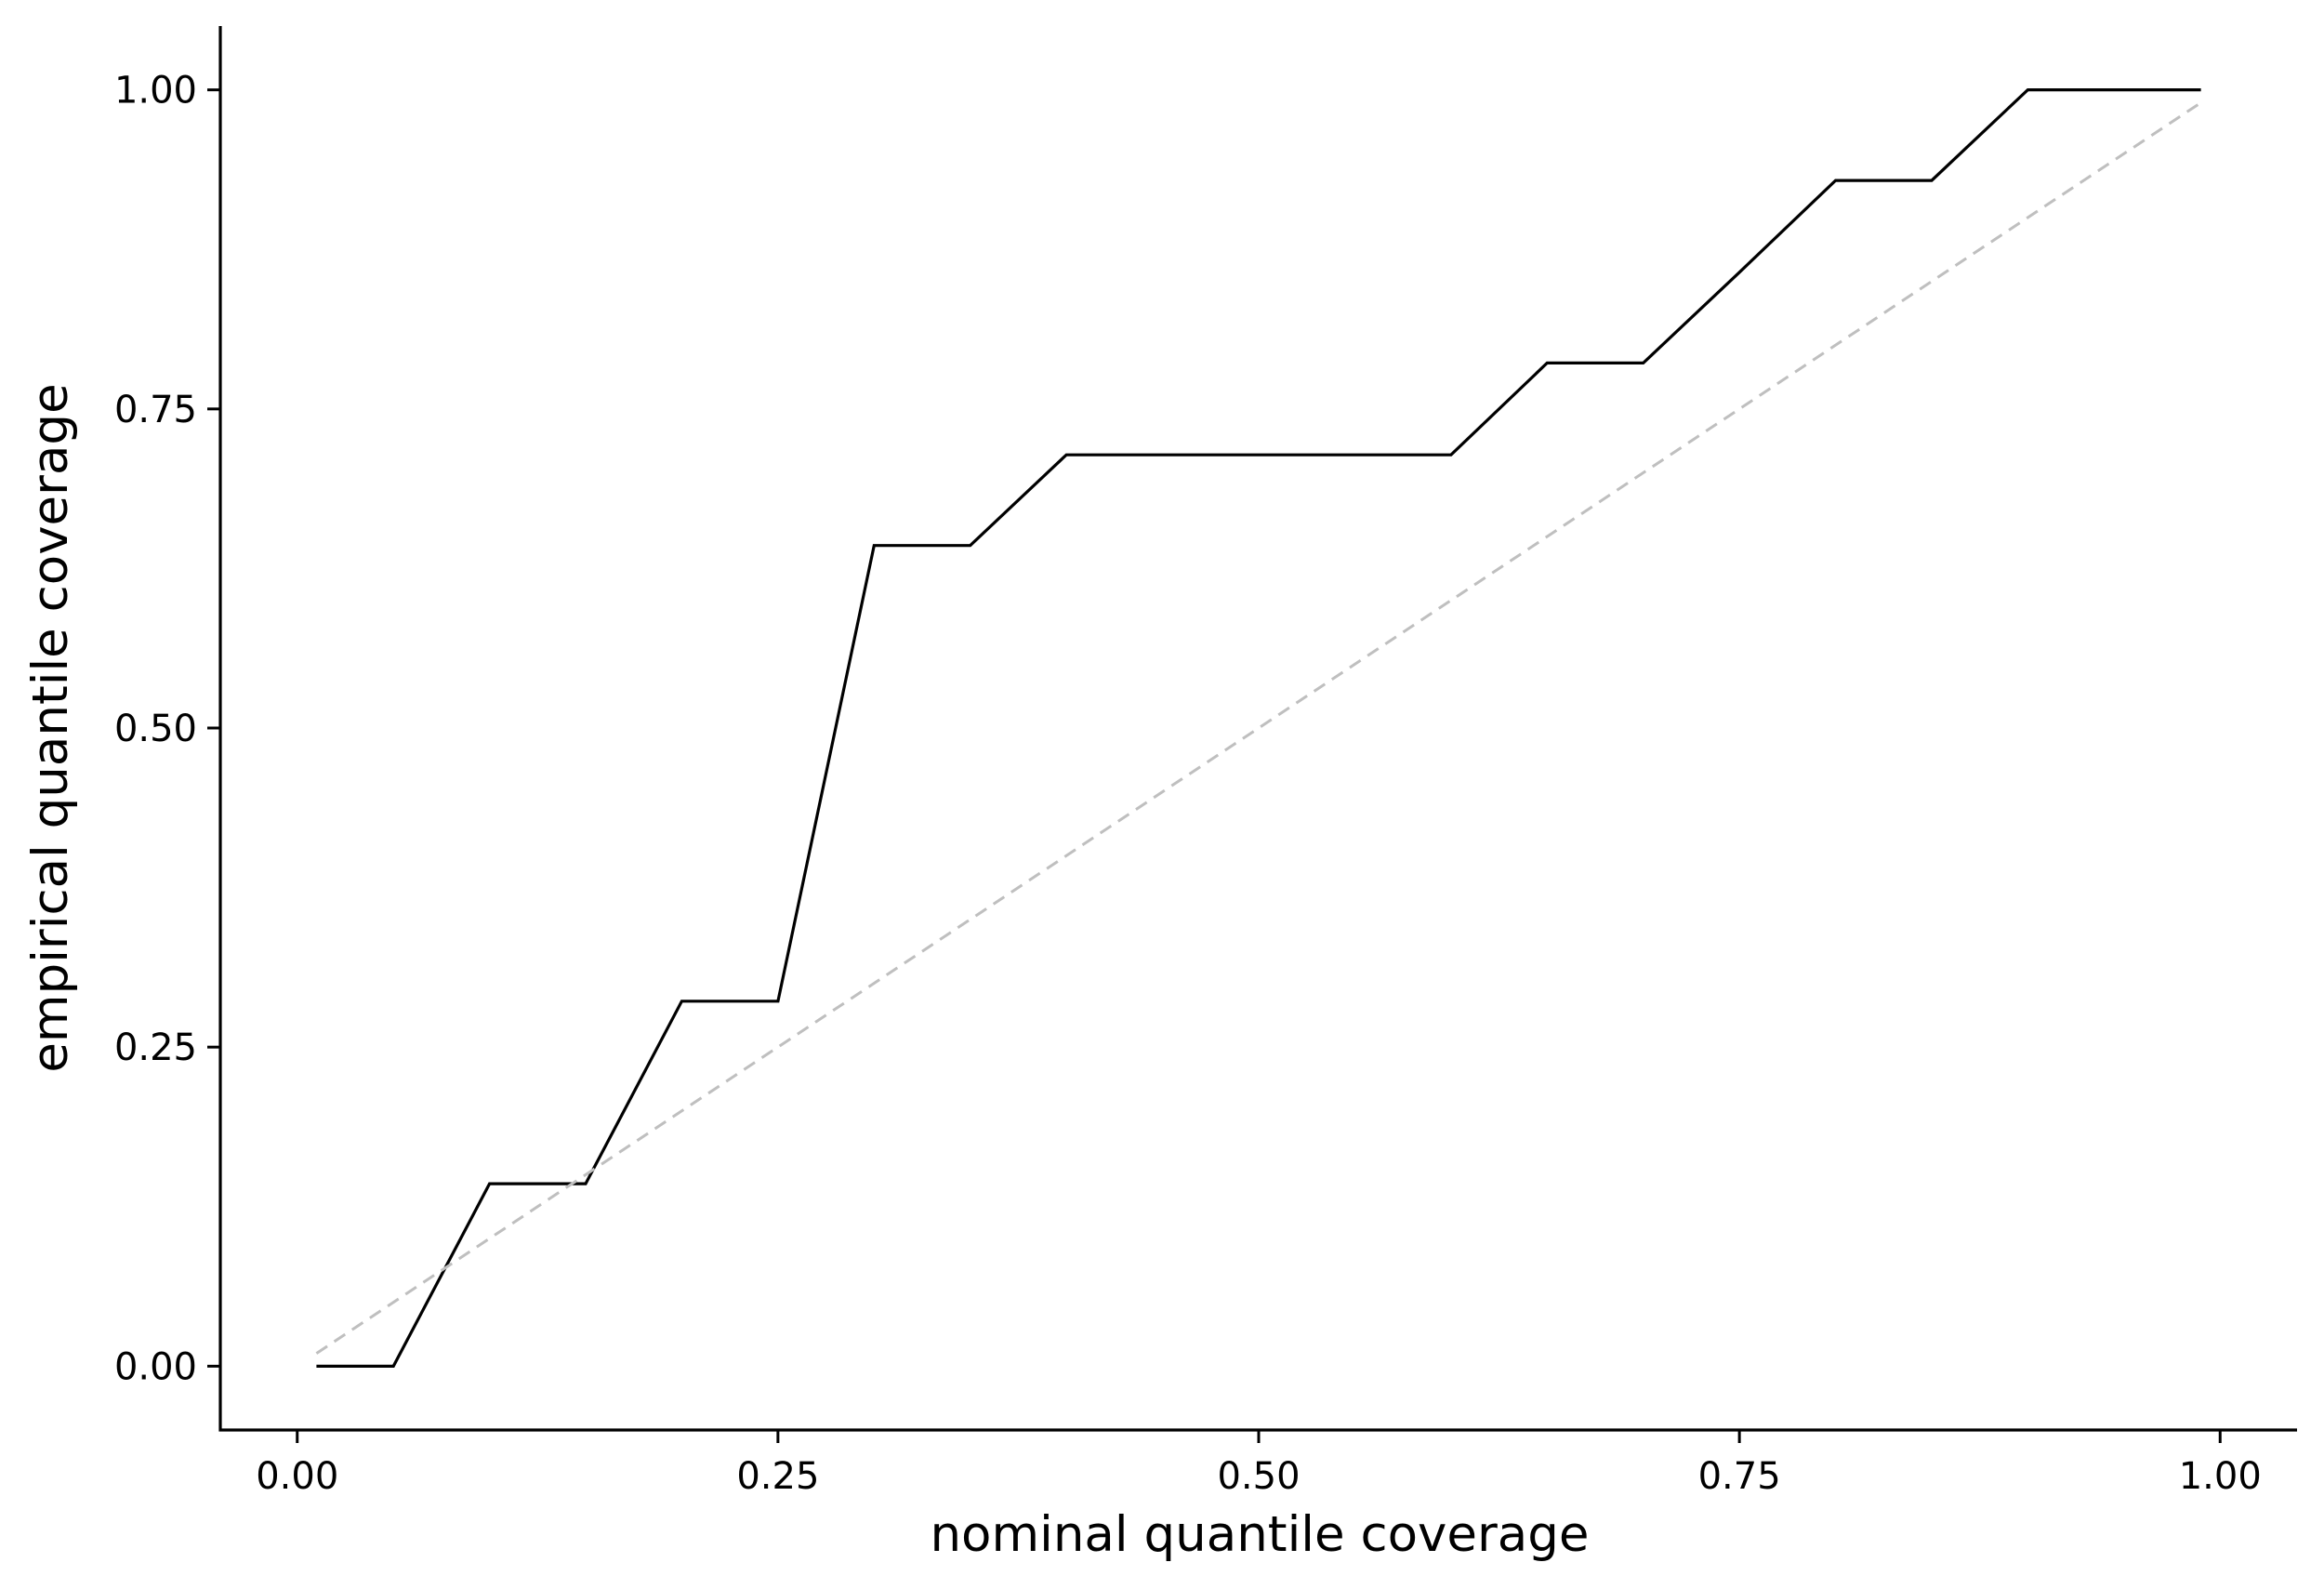 This screenshot has height=1589, width=2324. I want to click on y-tick-label: 1.00, so click(155, 91).